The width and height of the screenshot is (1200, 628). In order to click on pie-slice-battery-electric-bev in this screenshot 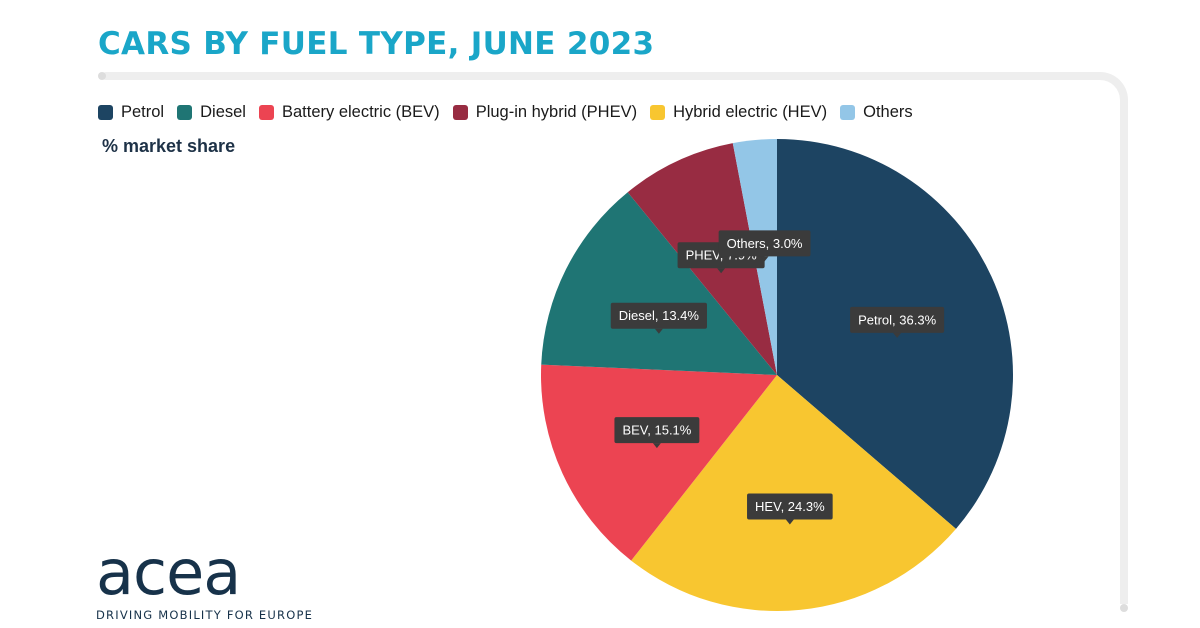, I will do `click(659, 462)`.